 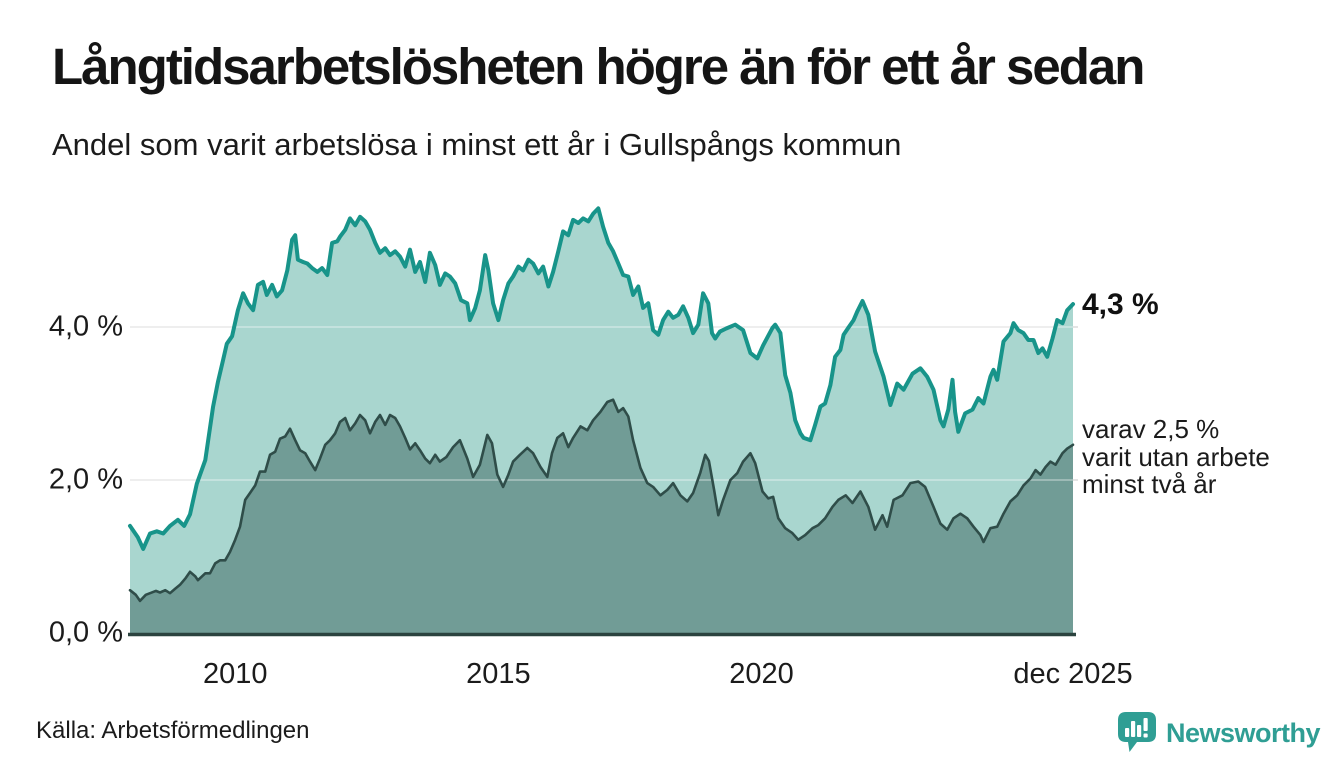 I want to click on secondary-annotation-line2: varit utan arbete, so click(x=1176, y=456).